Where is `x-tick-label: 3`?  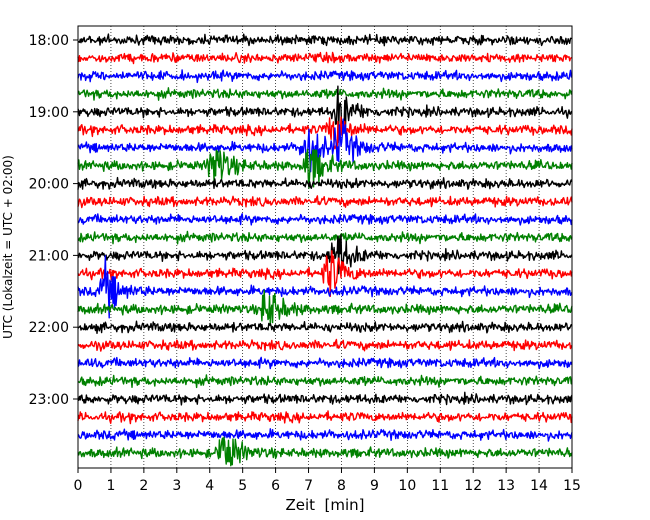
x-tick-label: 3 is located at coordinates (176, 486).